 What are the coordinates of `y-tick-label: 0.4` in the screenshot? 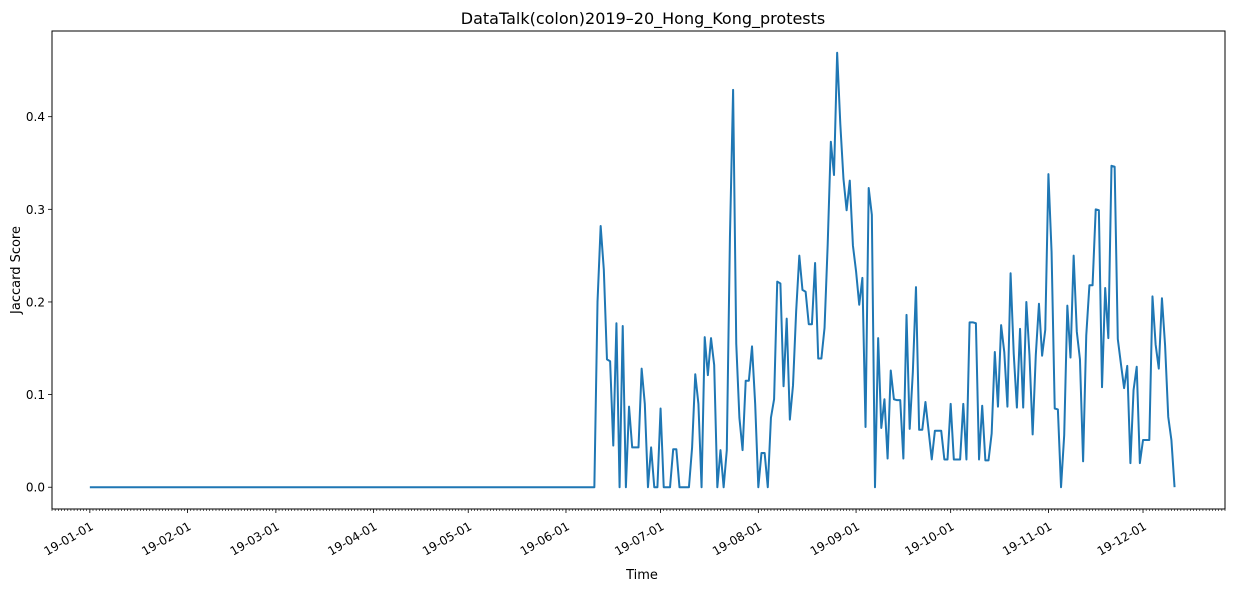 It's located at (35, 117).